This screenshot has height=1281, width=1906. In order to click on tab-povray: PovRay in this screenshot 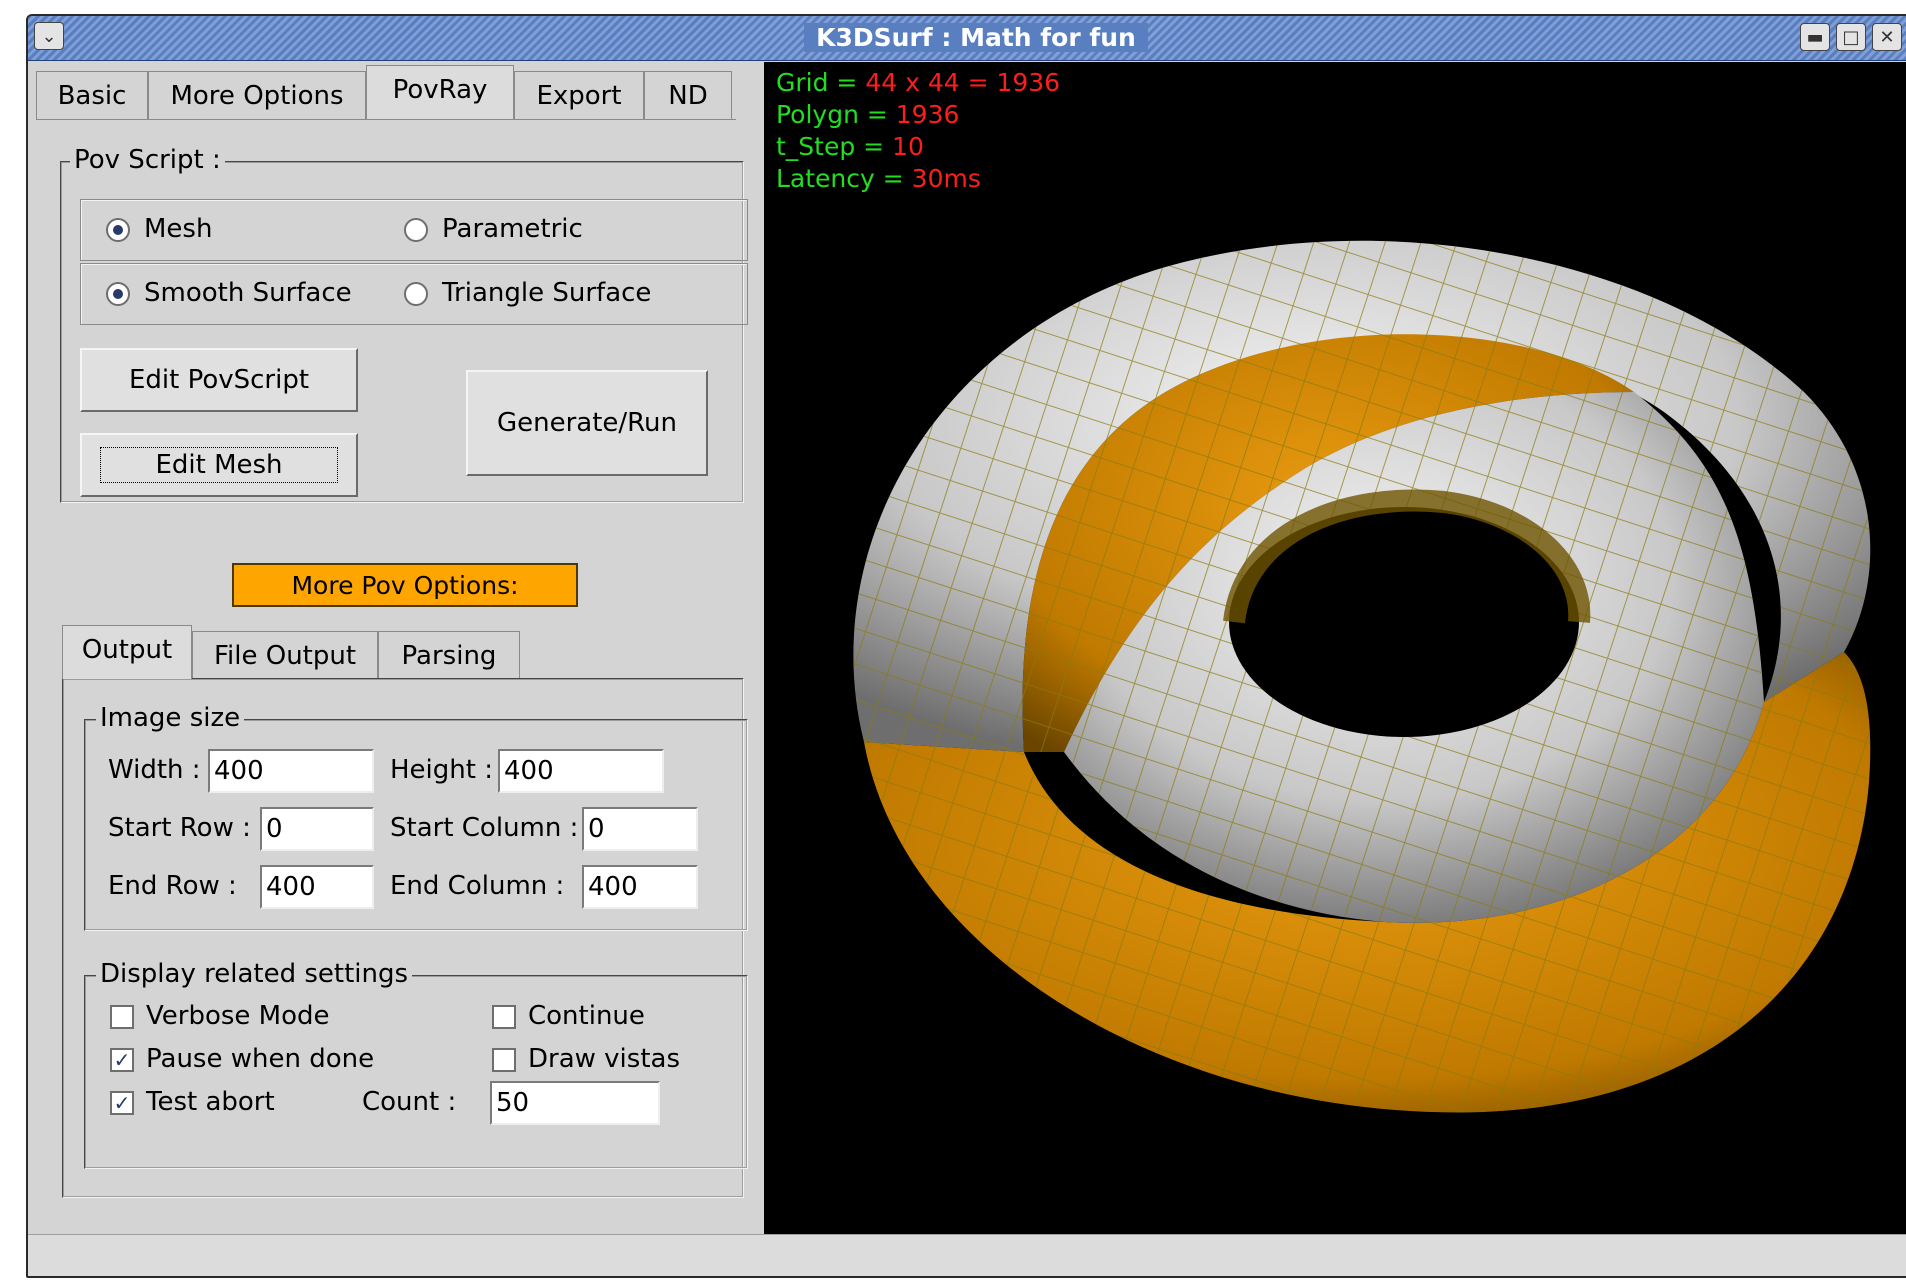, I will do `click(440, 92)`.